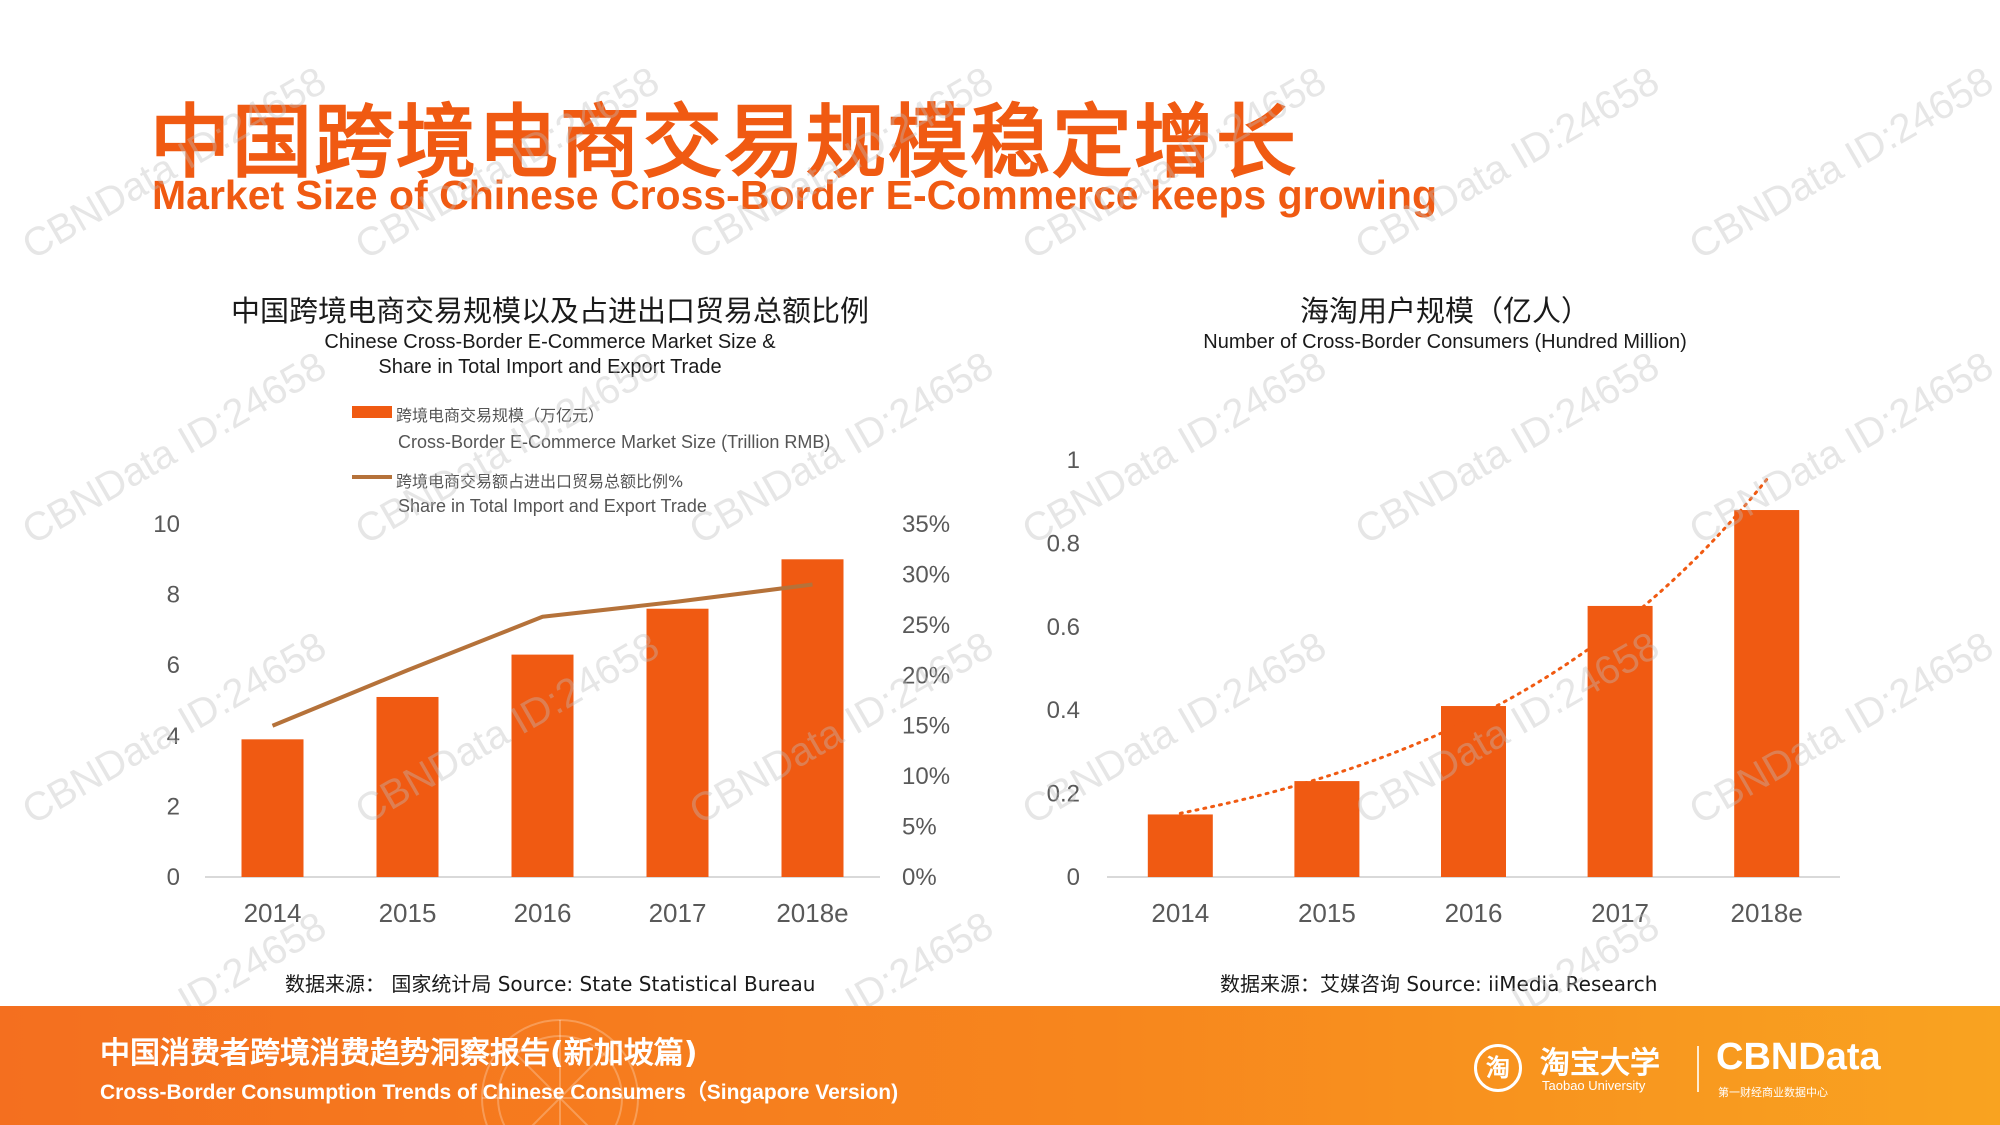 The width and height of the screenshot is (2000, 1125). I want to click on y-tick-label: 0.8, so click(1063, 543).